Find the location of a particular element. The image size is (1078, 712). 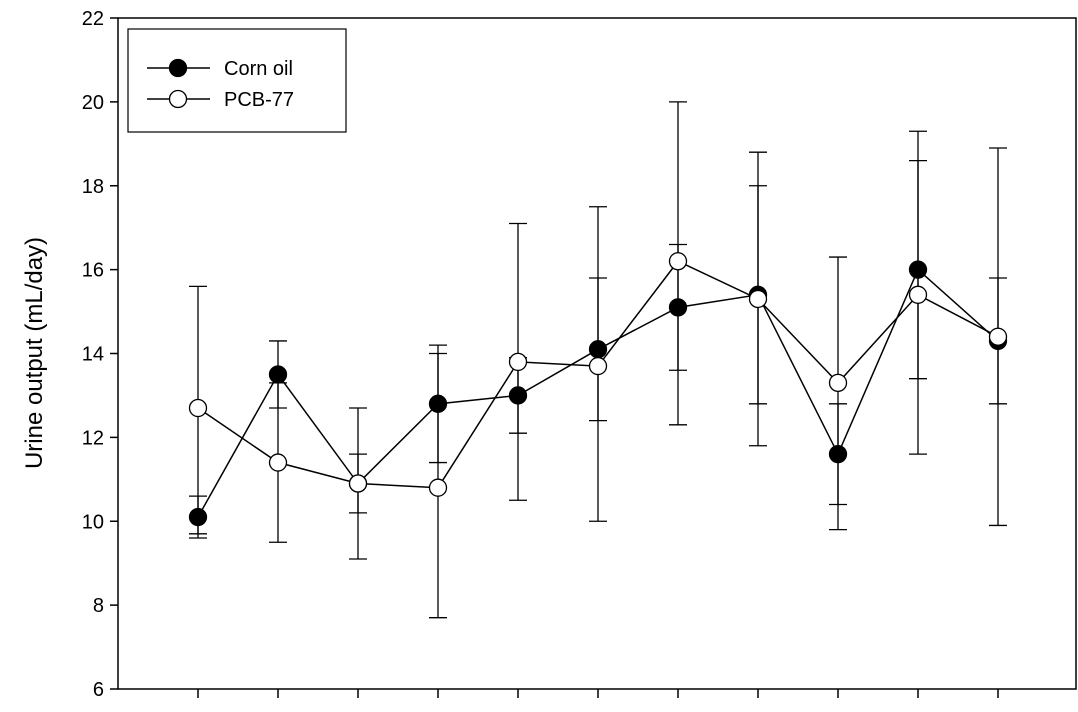

y-axis: 6 8 10 12 14 16 18 20 22 is located at coordinates (100, 354).